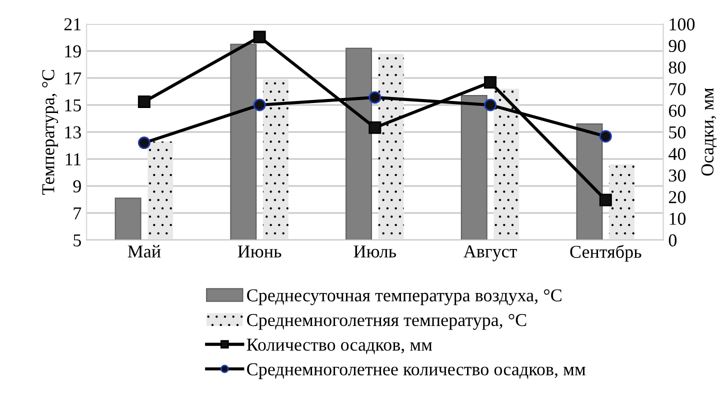 The image size is (721, 400). Describe the element at coordinates (73, 51) in the screenshot. I see `y-tick-label: 19` at that location.